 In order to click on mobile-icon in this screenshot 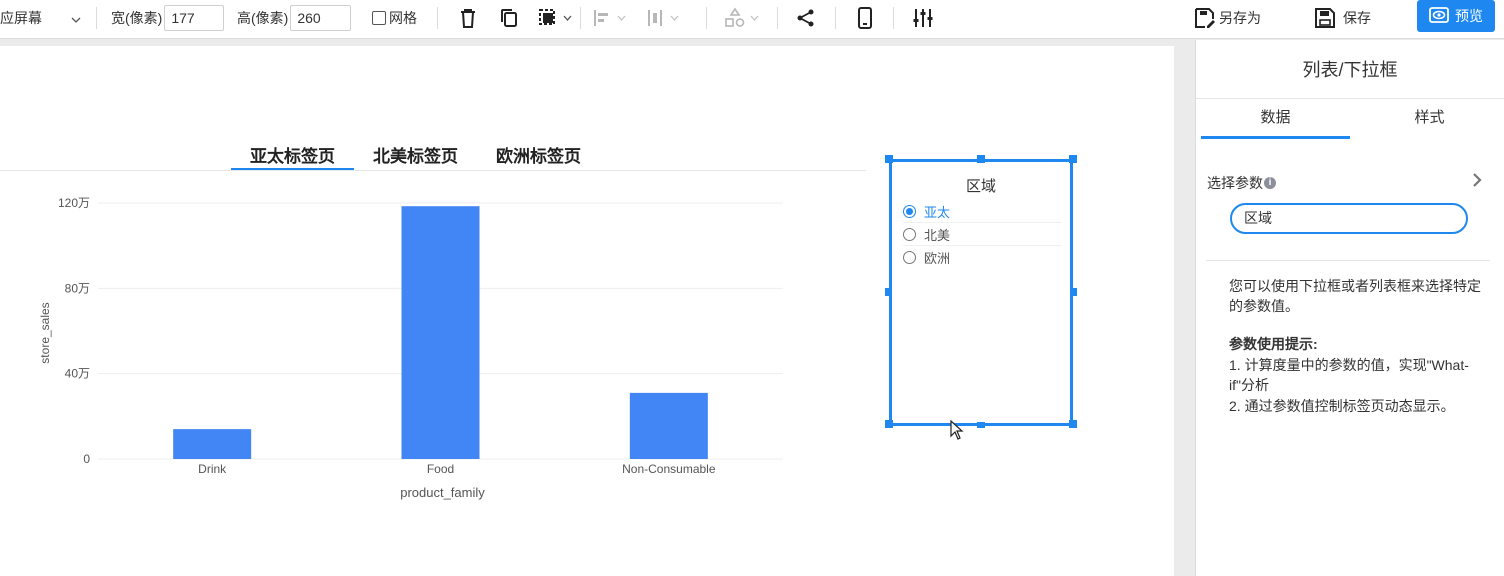, I will do `click(865, 18)`.